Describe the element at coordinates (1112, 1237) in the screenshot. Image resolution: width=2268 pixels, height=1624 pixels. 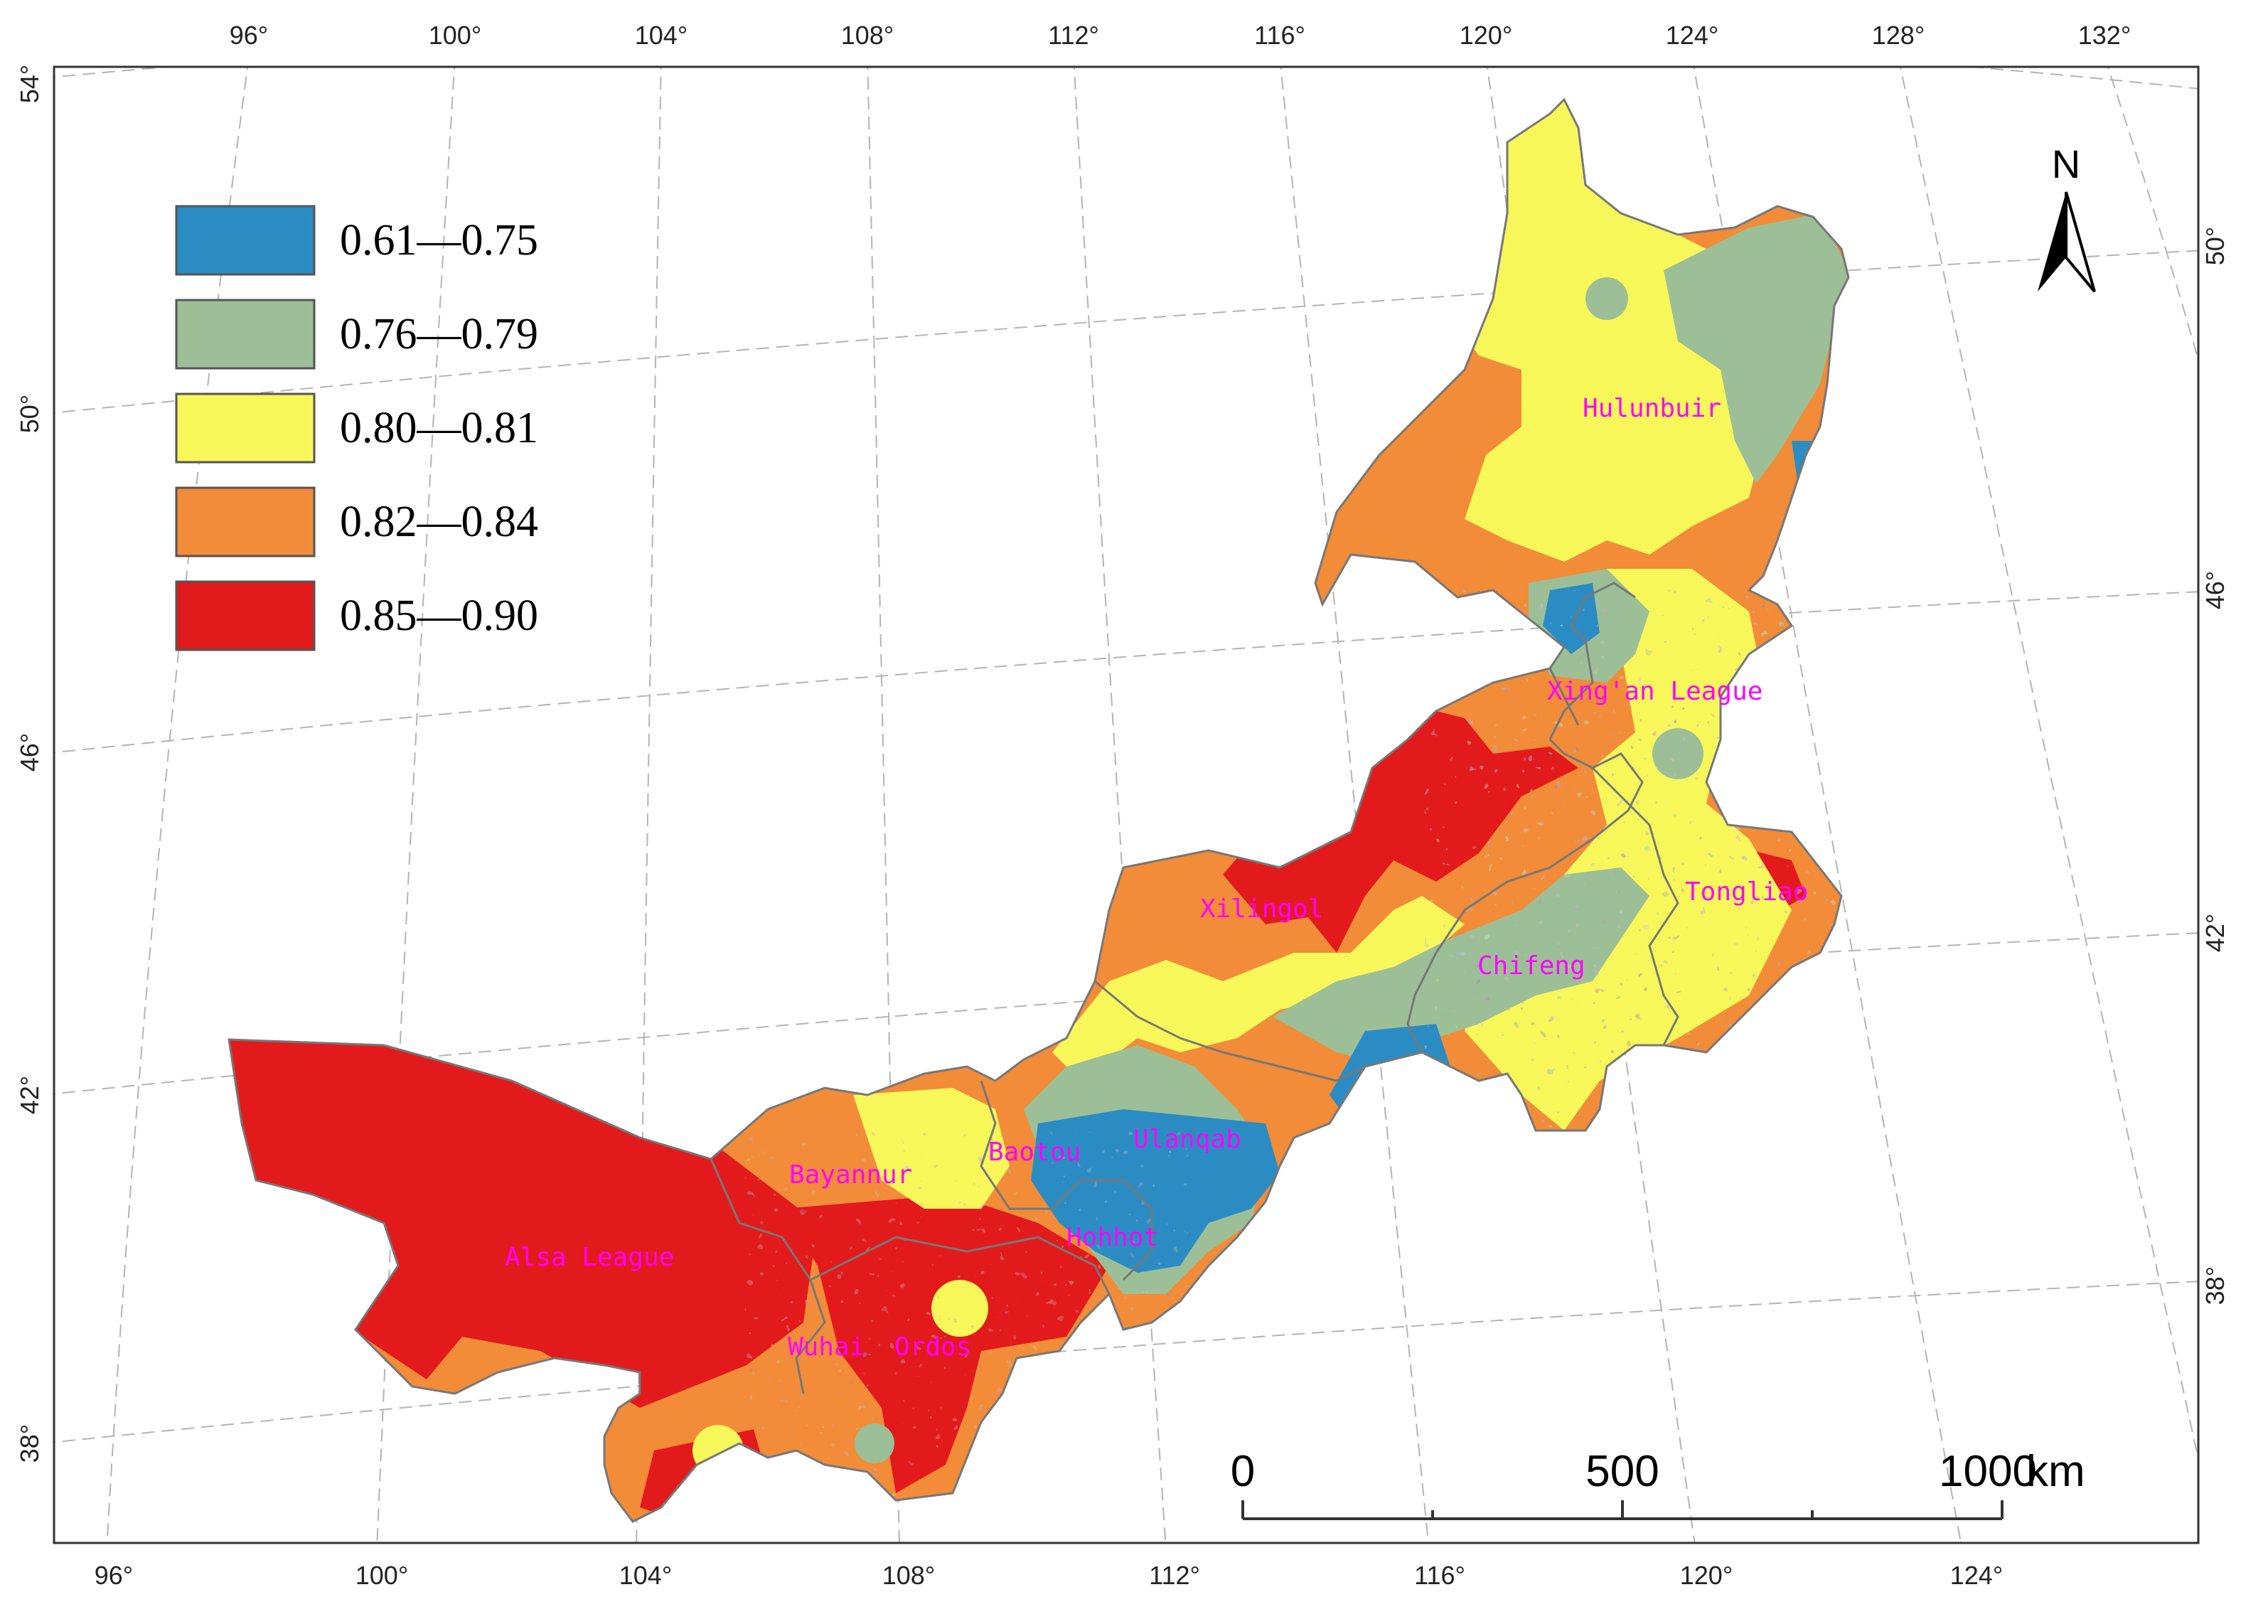
I see `place-label: Hohhot` at that location.